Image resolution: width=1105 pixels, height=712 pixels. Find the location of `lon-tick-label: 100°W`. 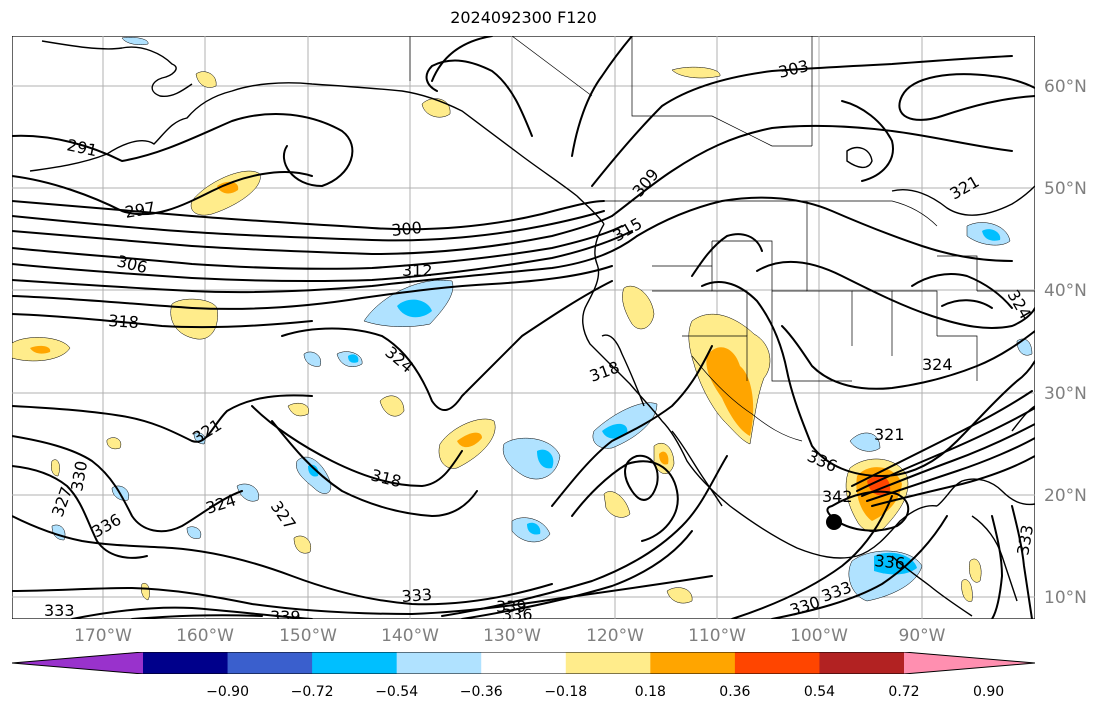

lon-tick-label: 100°W is located at coordinates (819, 636).